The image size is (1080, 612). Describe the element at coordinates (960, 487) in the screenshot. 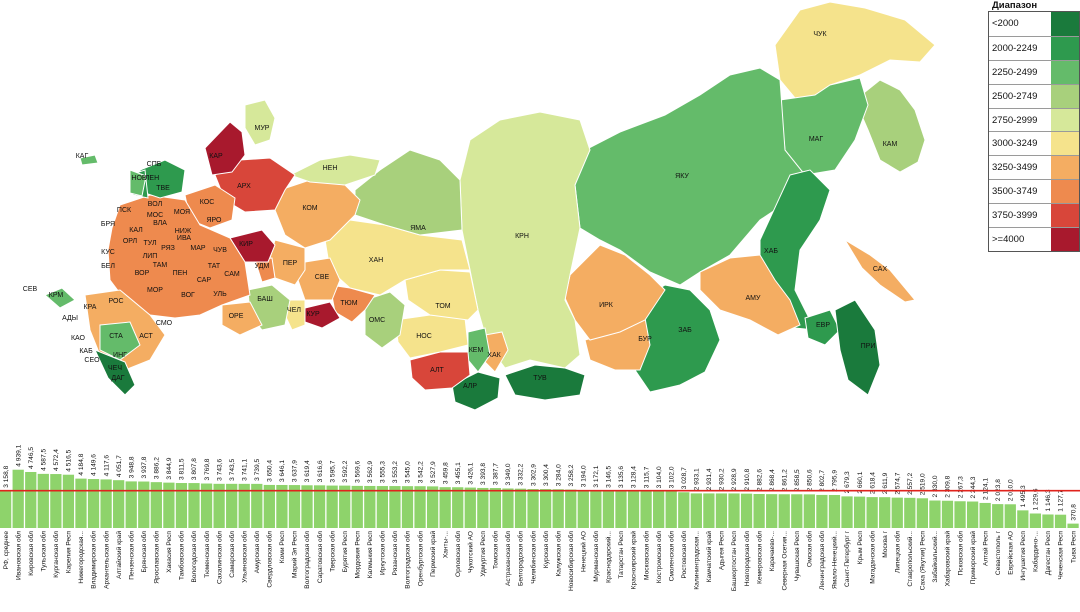

I see `bar-value-label: 2 267,3` at that location.